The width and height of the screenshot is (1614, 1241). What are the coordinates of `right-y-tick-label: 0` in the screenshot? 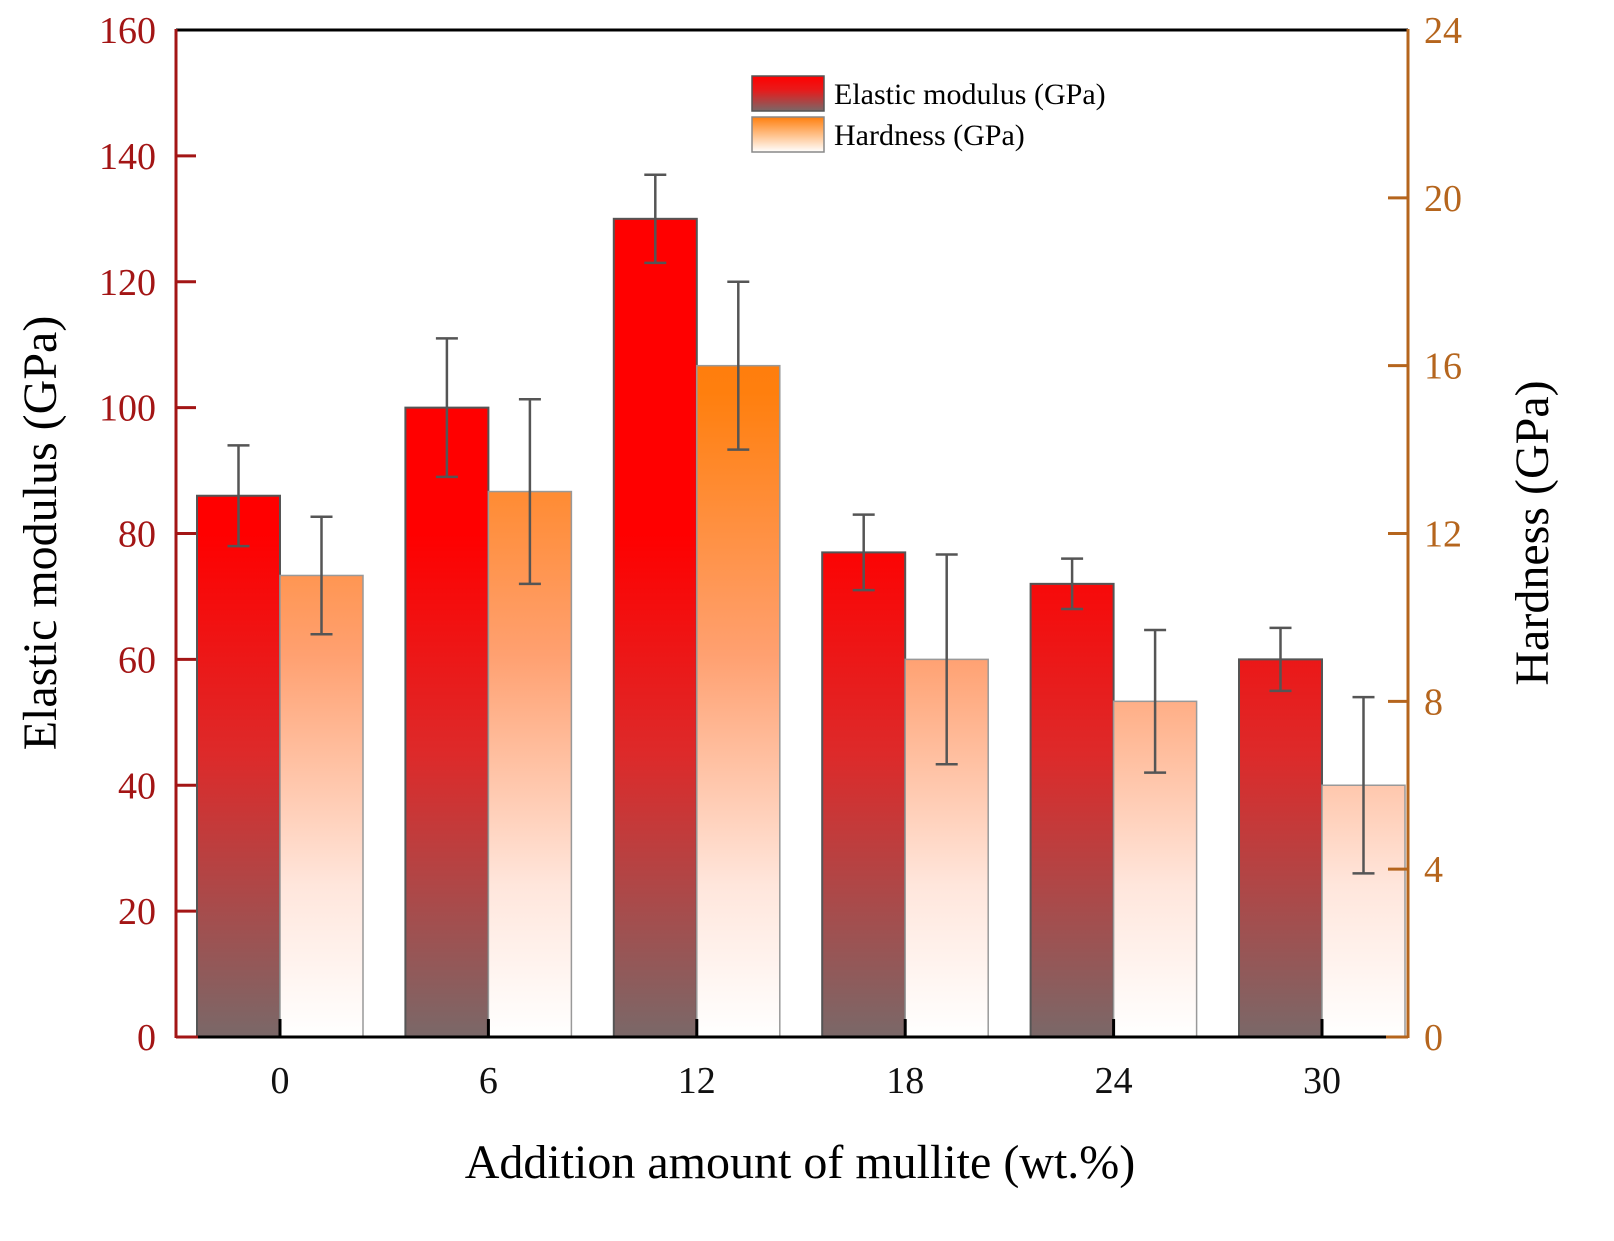 It's located at (1433, 1038).